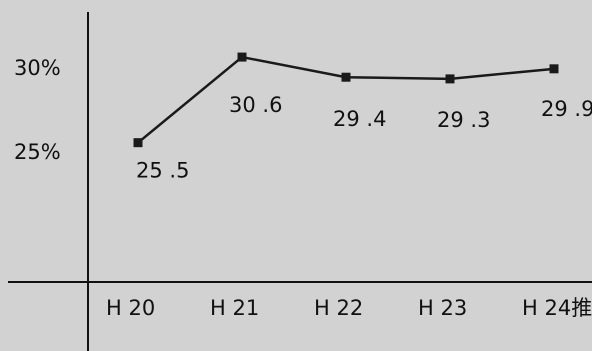 The height and width of the screenshot is (351, 592). I want to click on x-tick-label: H 24推計, so click(557, 308).